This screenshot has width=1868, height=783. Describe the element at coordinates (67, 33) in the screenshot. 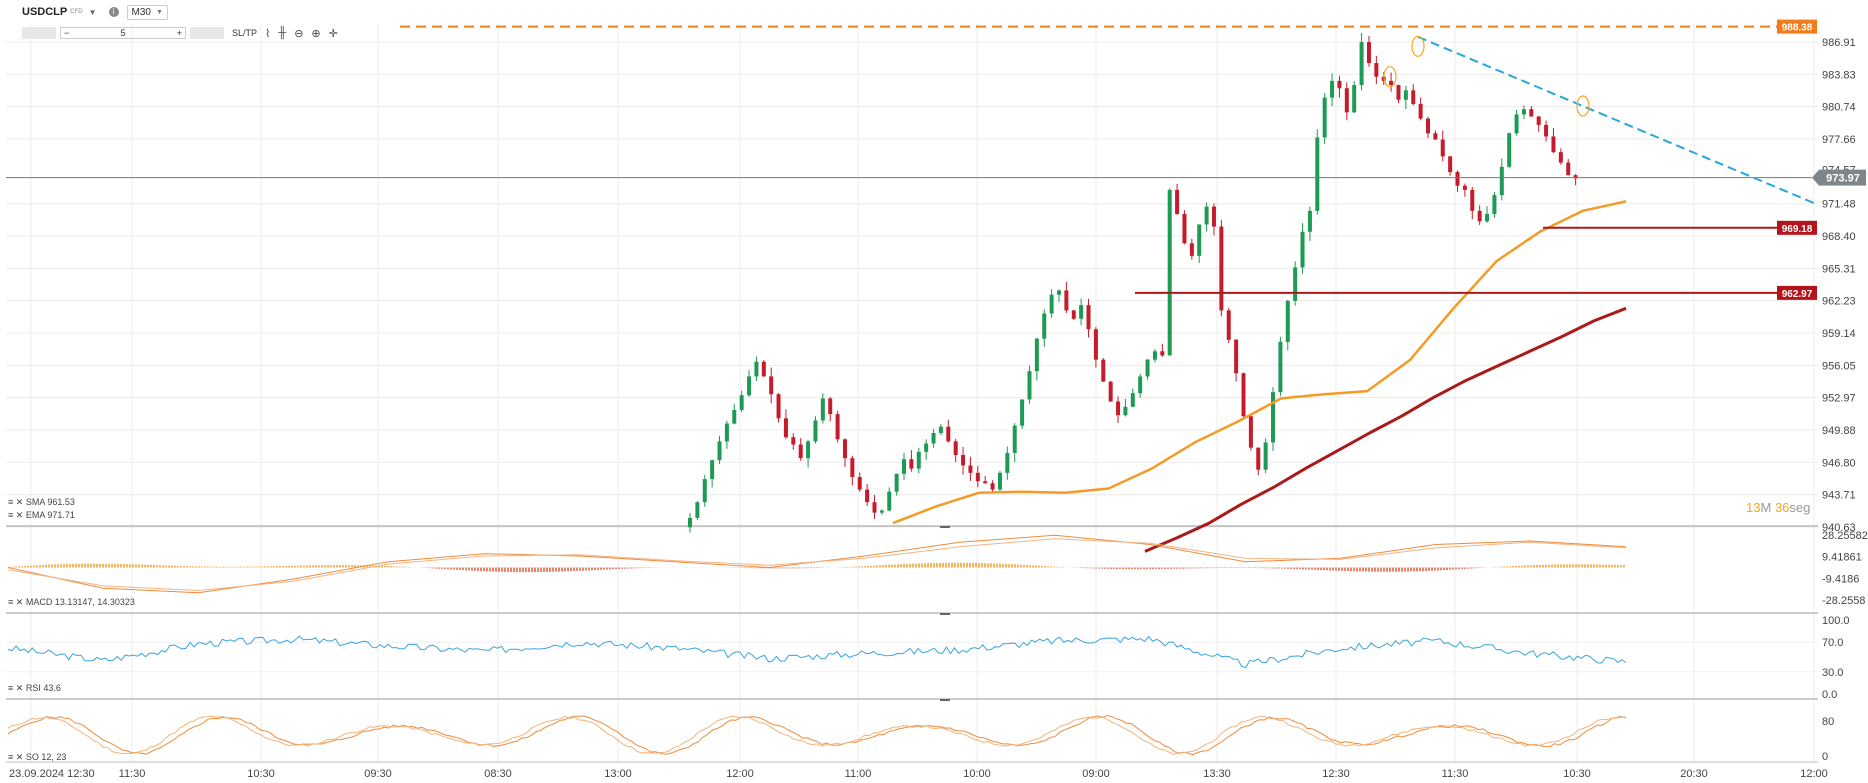

I see `minus-icon: −` at that location.